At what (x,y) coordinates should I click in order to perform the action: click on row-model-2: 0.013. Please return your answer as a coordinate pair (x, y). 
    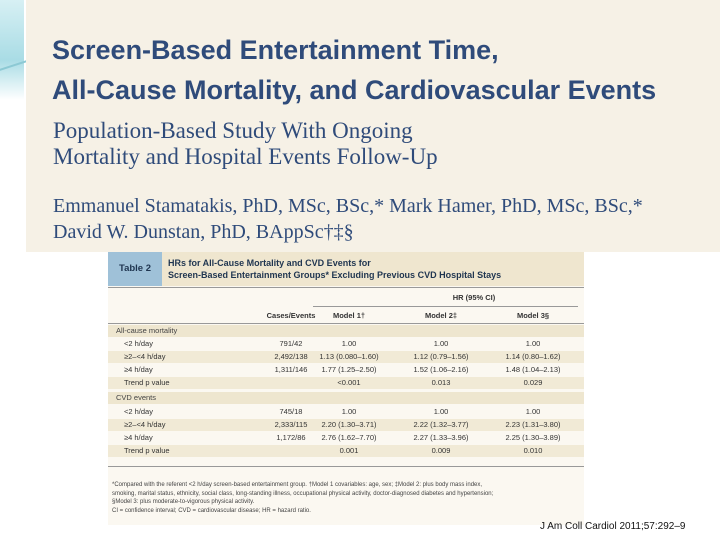
    Looking at the image, I should click on (441, 382).